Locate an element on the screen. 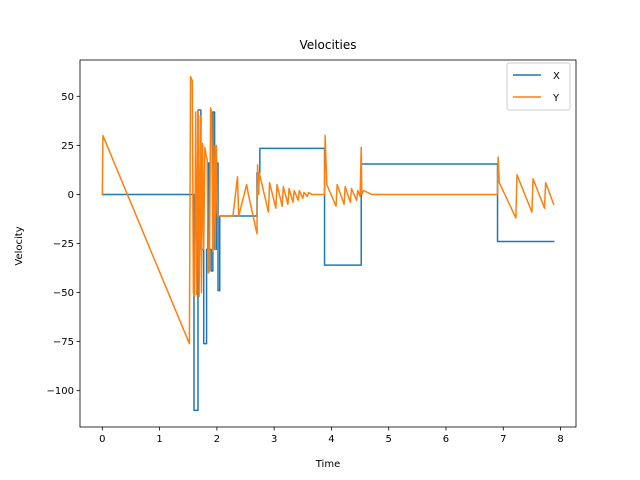 Image resolution: width=640 pixels, height=480 pixels. y-tick-label: 50 is located at coordinates (67, 97).